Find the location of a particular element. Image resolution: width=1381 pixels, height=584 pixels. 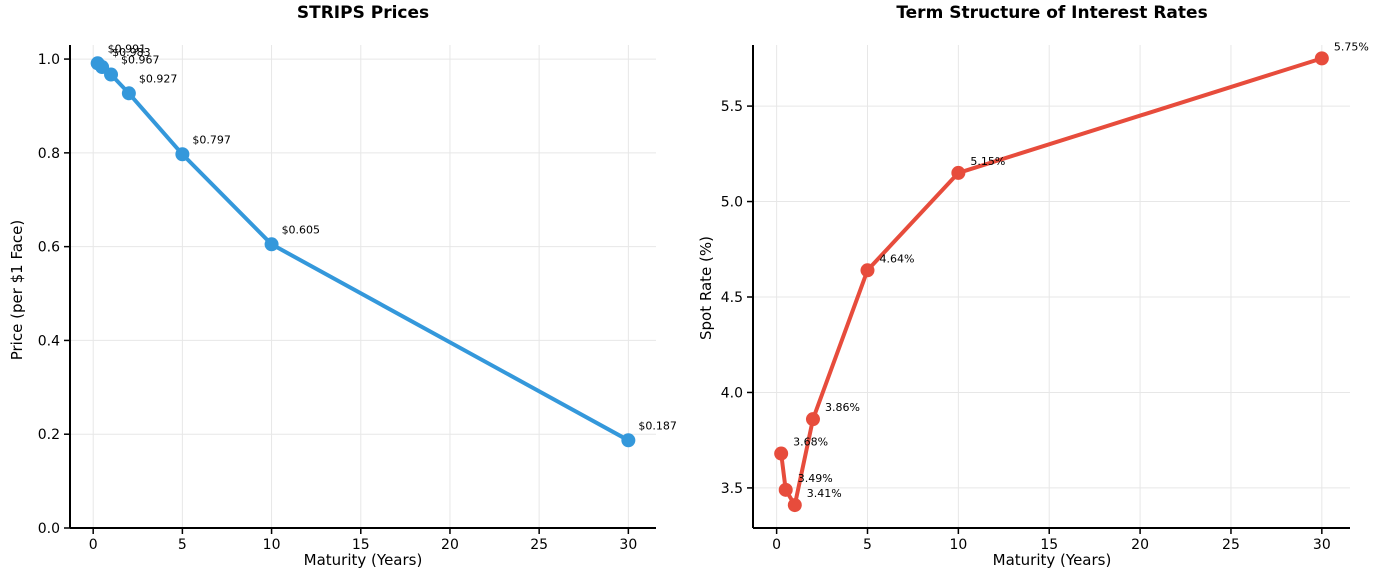

point-annotation: 4.64% is located at coordinates (896, 258).